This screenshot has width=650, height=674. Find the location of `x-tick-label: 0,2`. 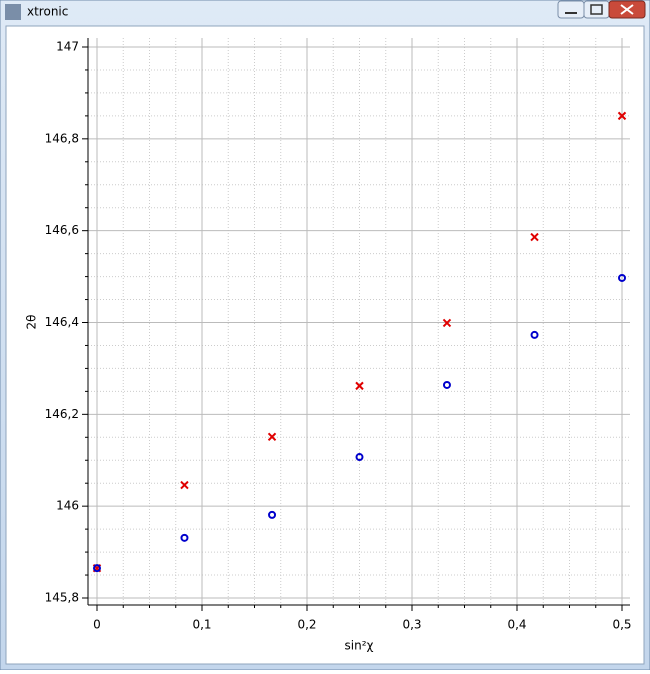

x-tick-label: 0,2 is located at coordinates (306, 625).